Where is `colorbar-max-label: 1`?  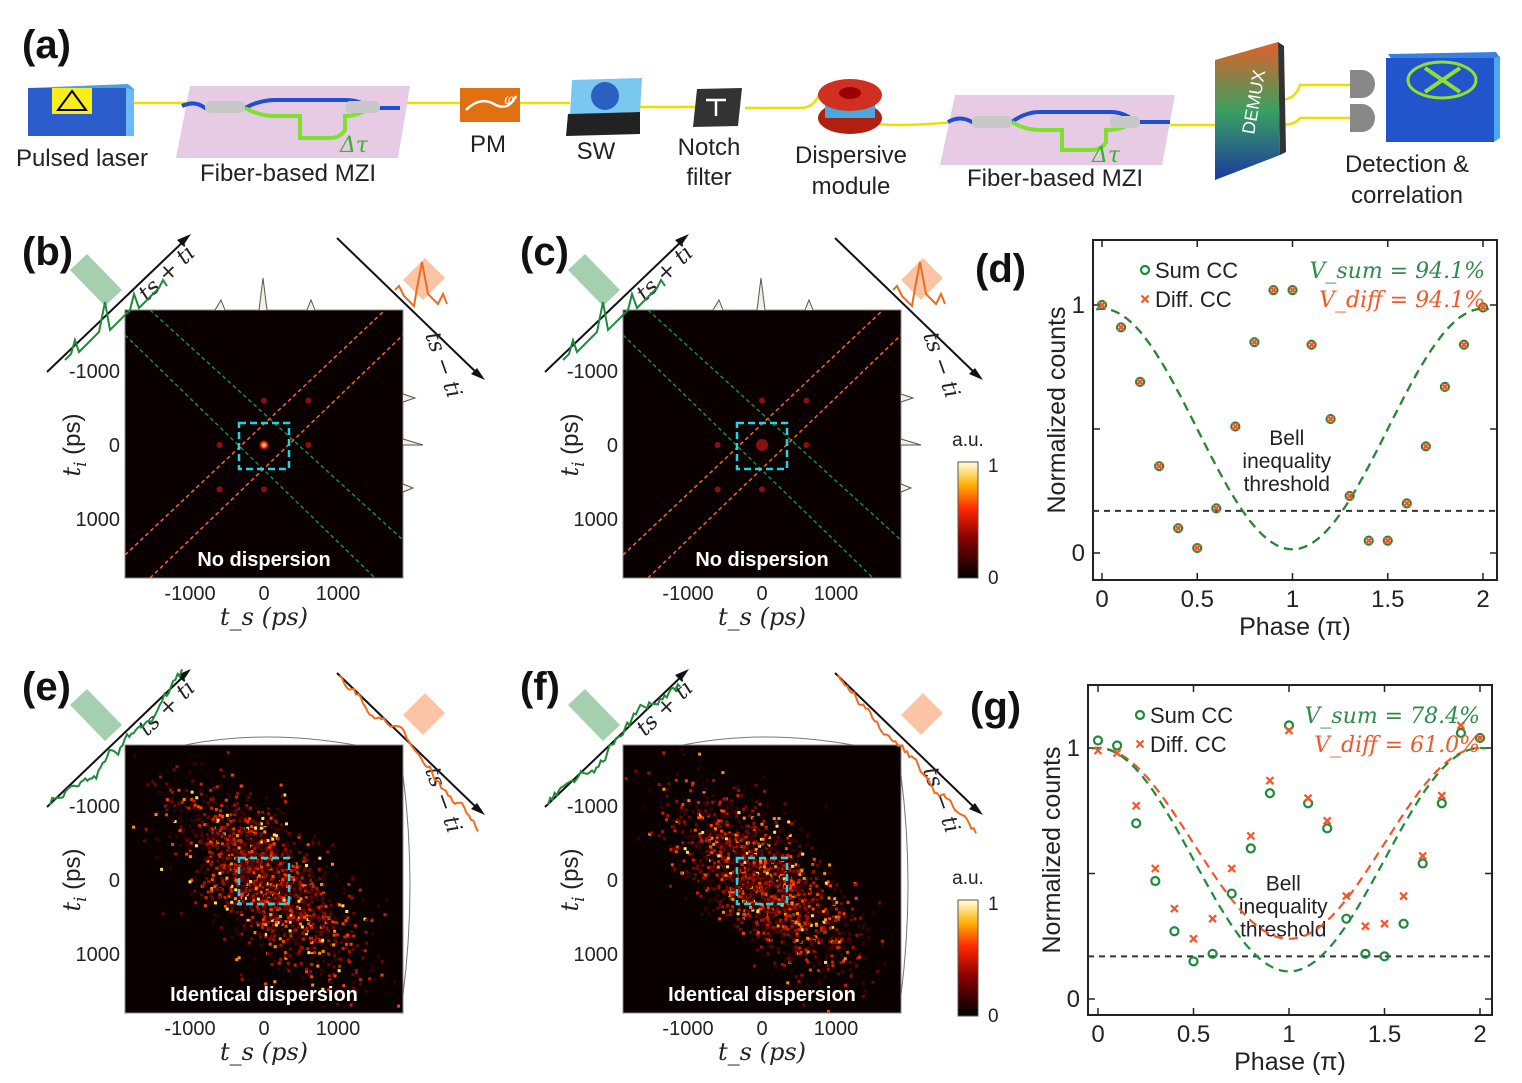
colorbar-max-label: 1 is located at coordinates (993, 466).